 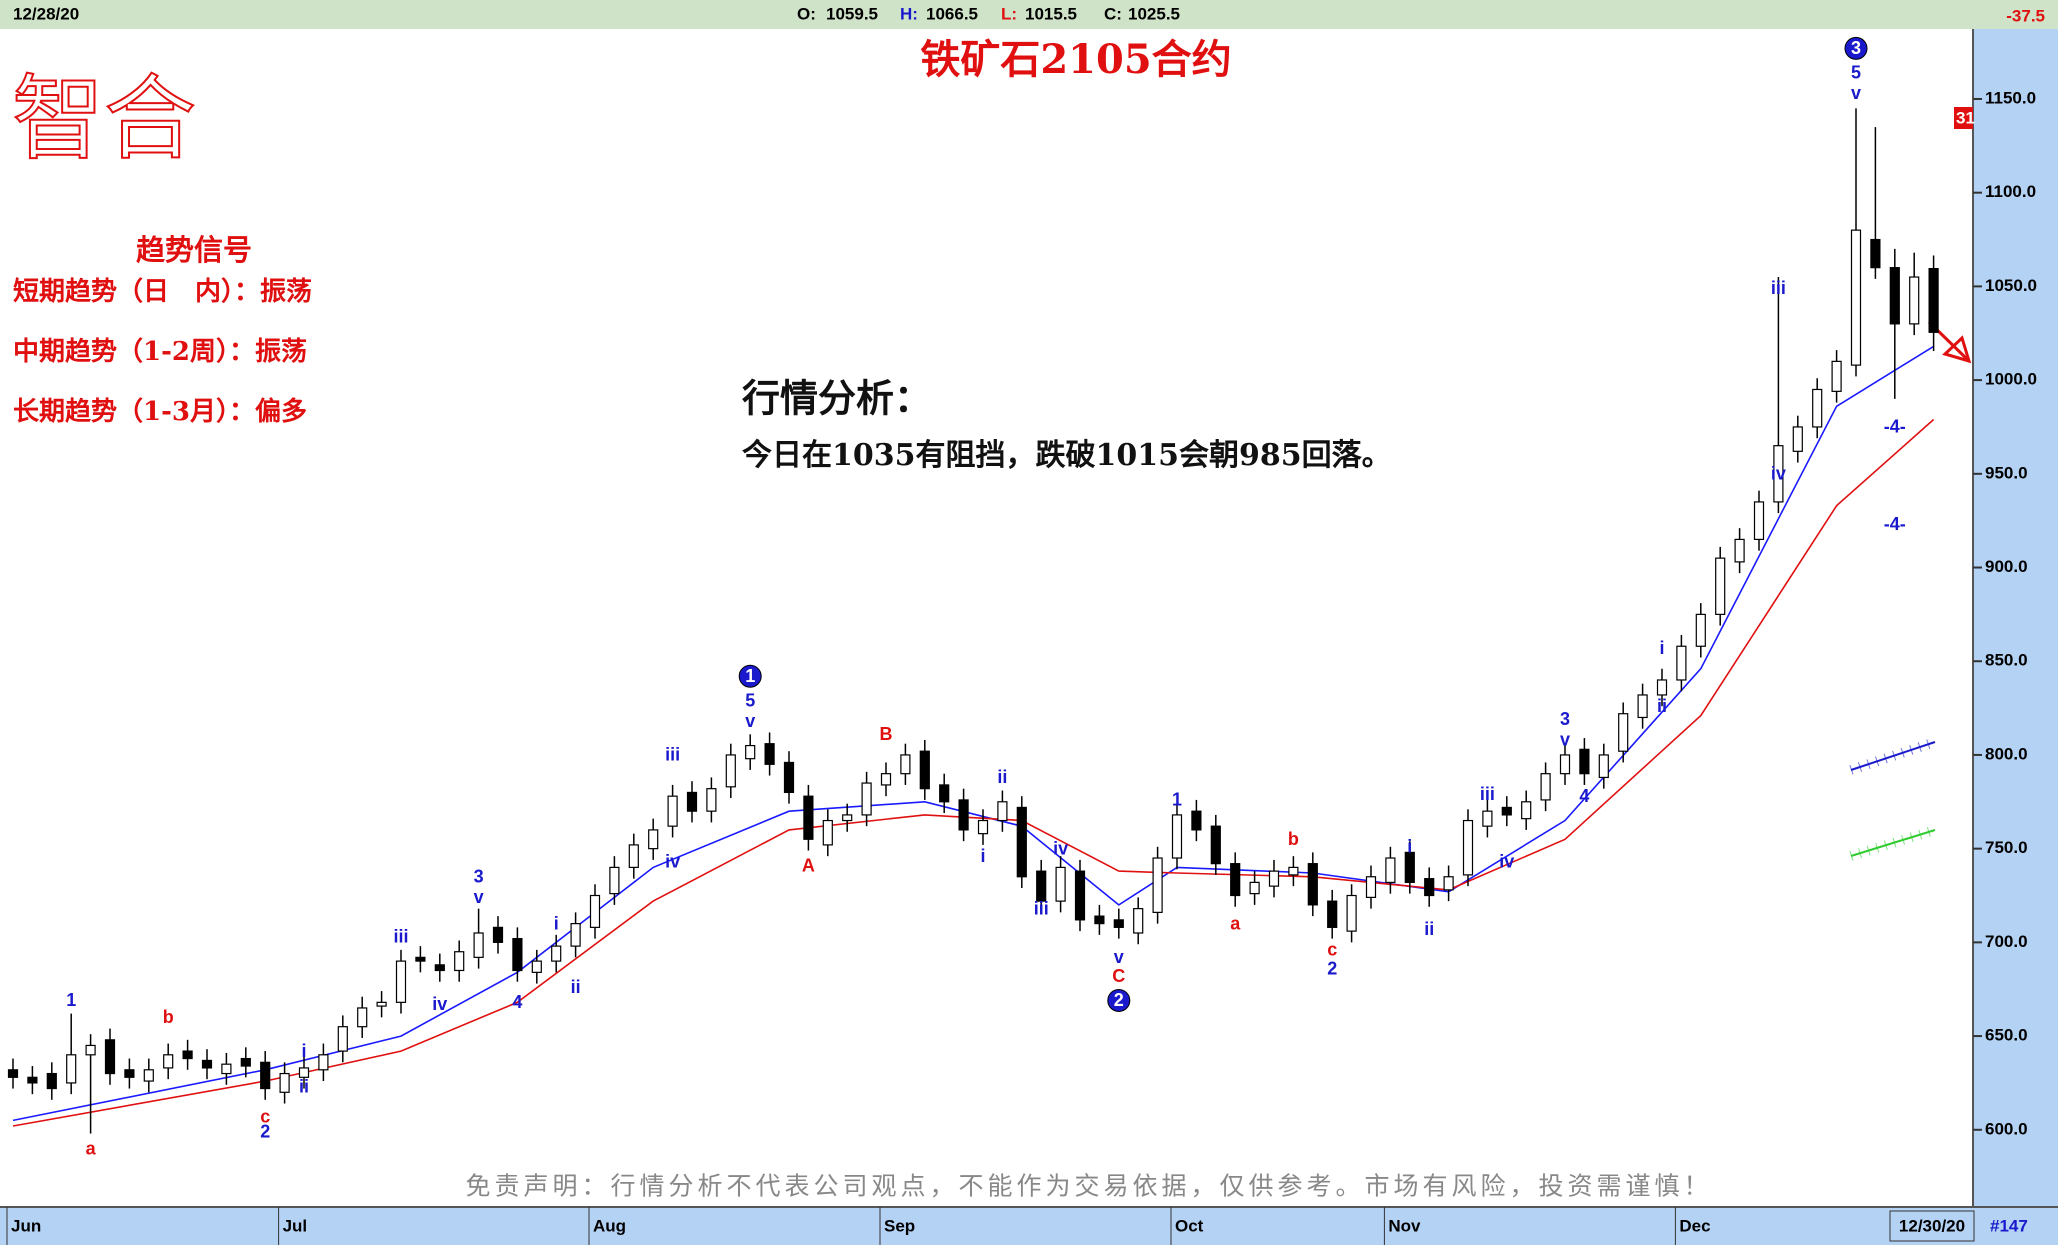 What do you see at coordinates (1404, 1225) in the screenshot?
I see `x-tick-label: Nov` at bounding box center [1404, 1225].